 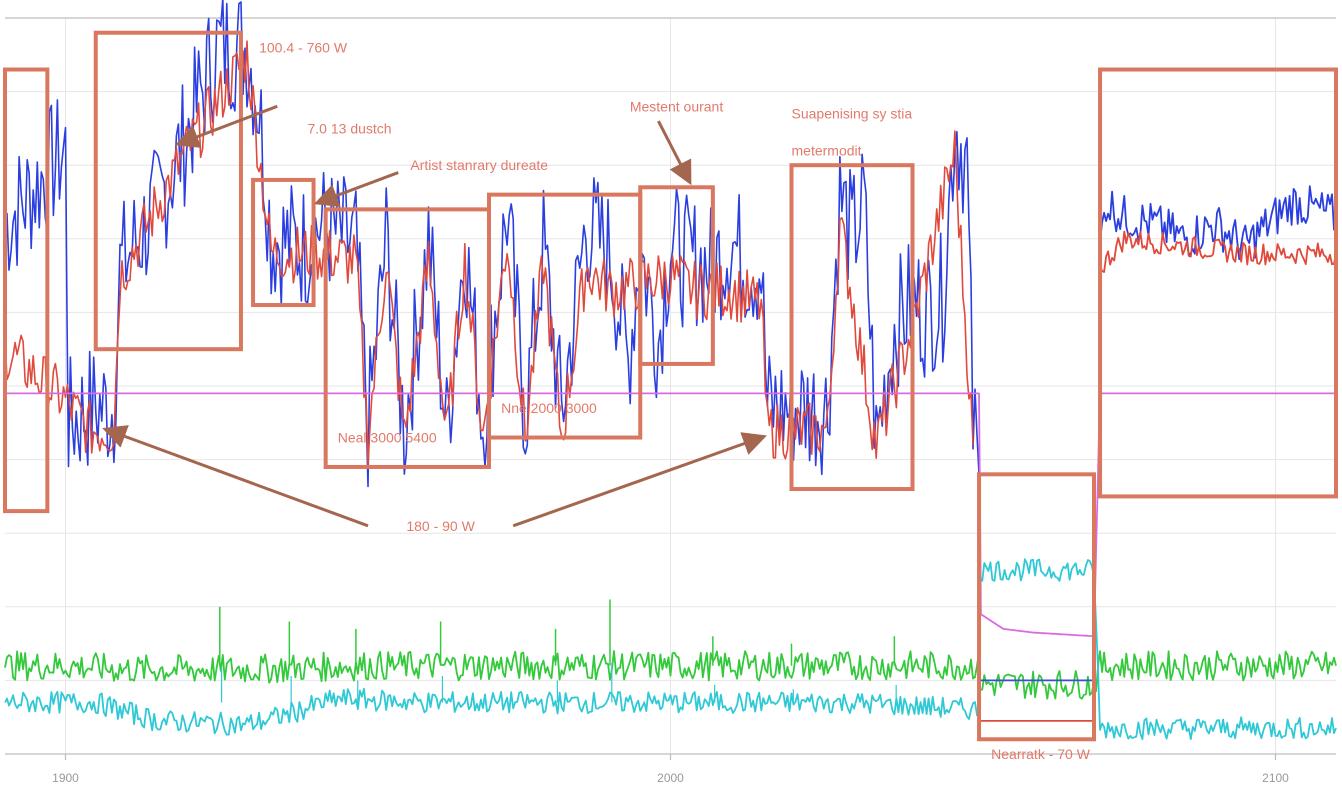 I want to click on x-tick-labels: 1900 2000 2100, so click(x=670, y=769).